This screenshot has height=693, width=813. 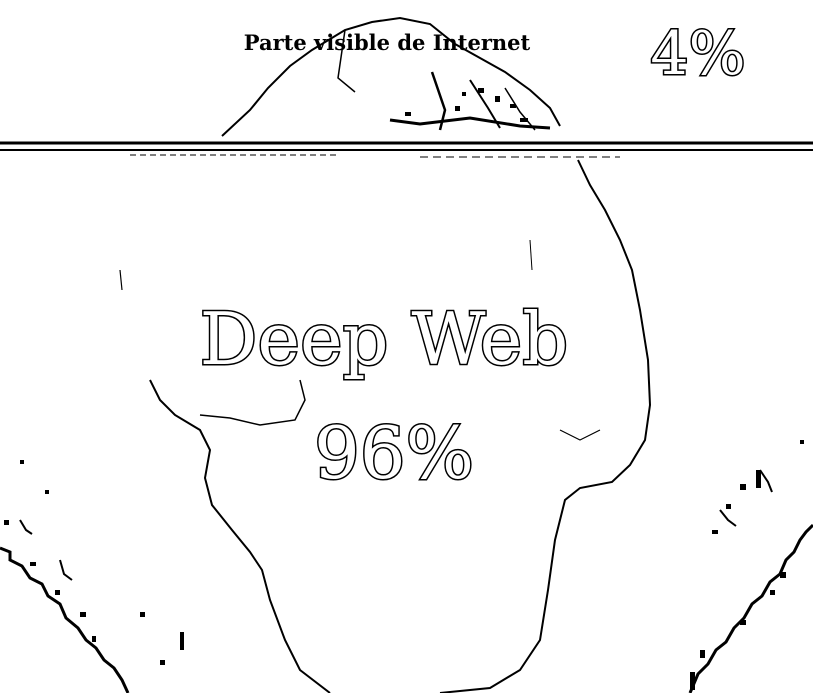 I want to click on seabed-left-texture, so click(x=94, y=562).